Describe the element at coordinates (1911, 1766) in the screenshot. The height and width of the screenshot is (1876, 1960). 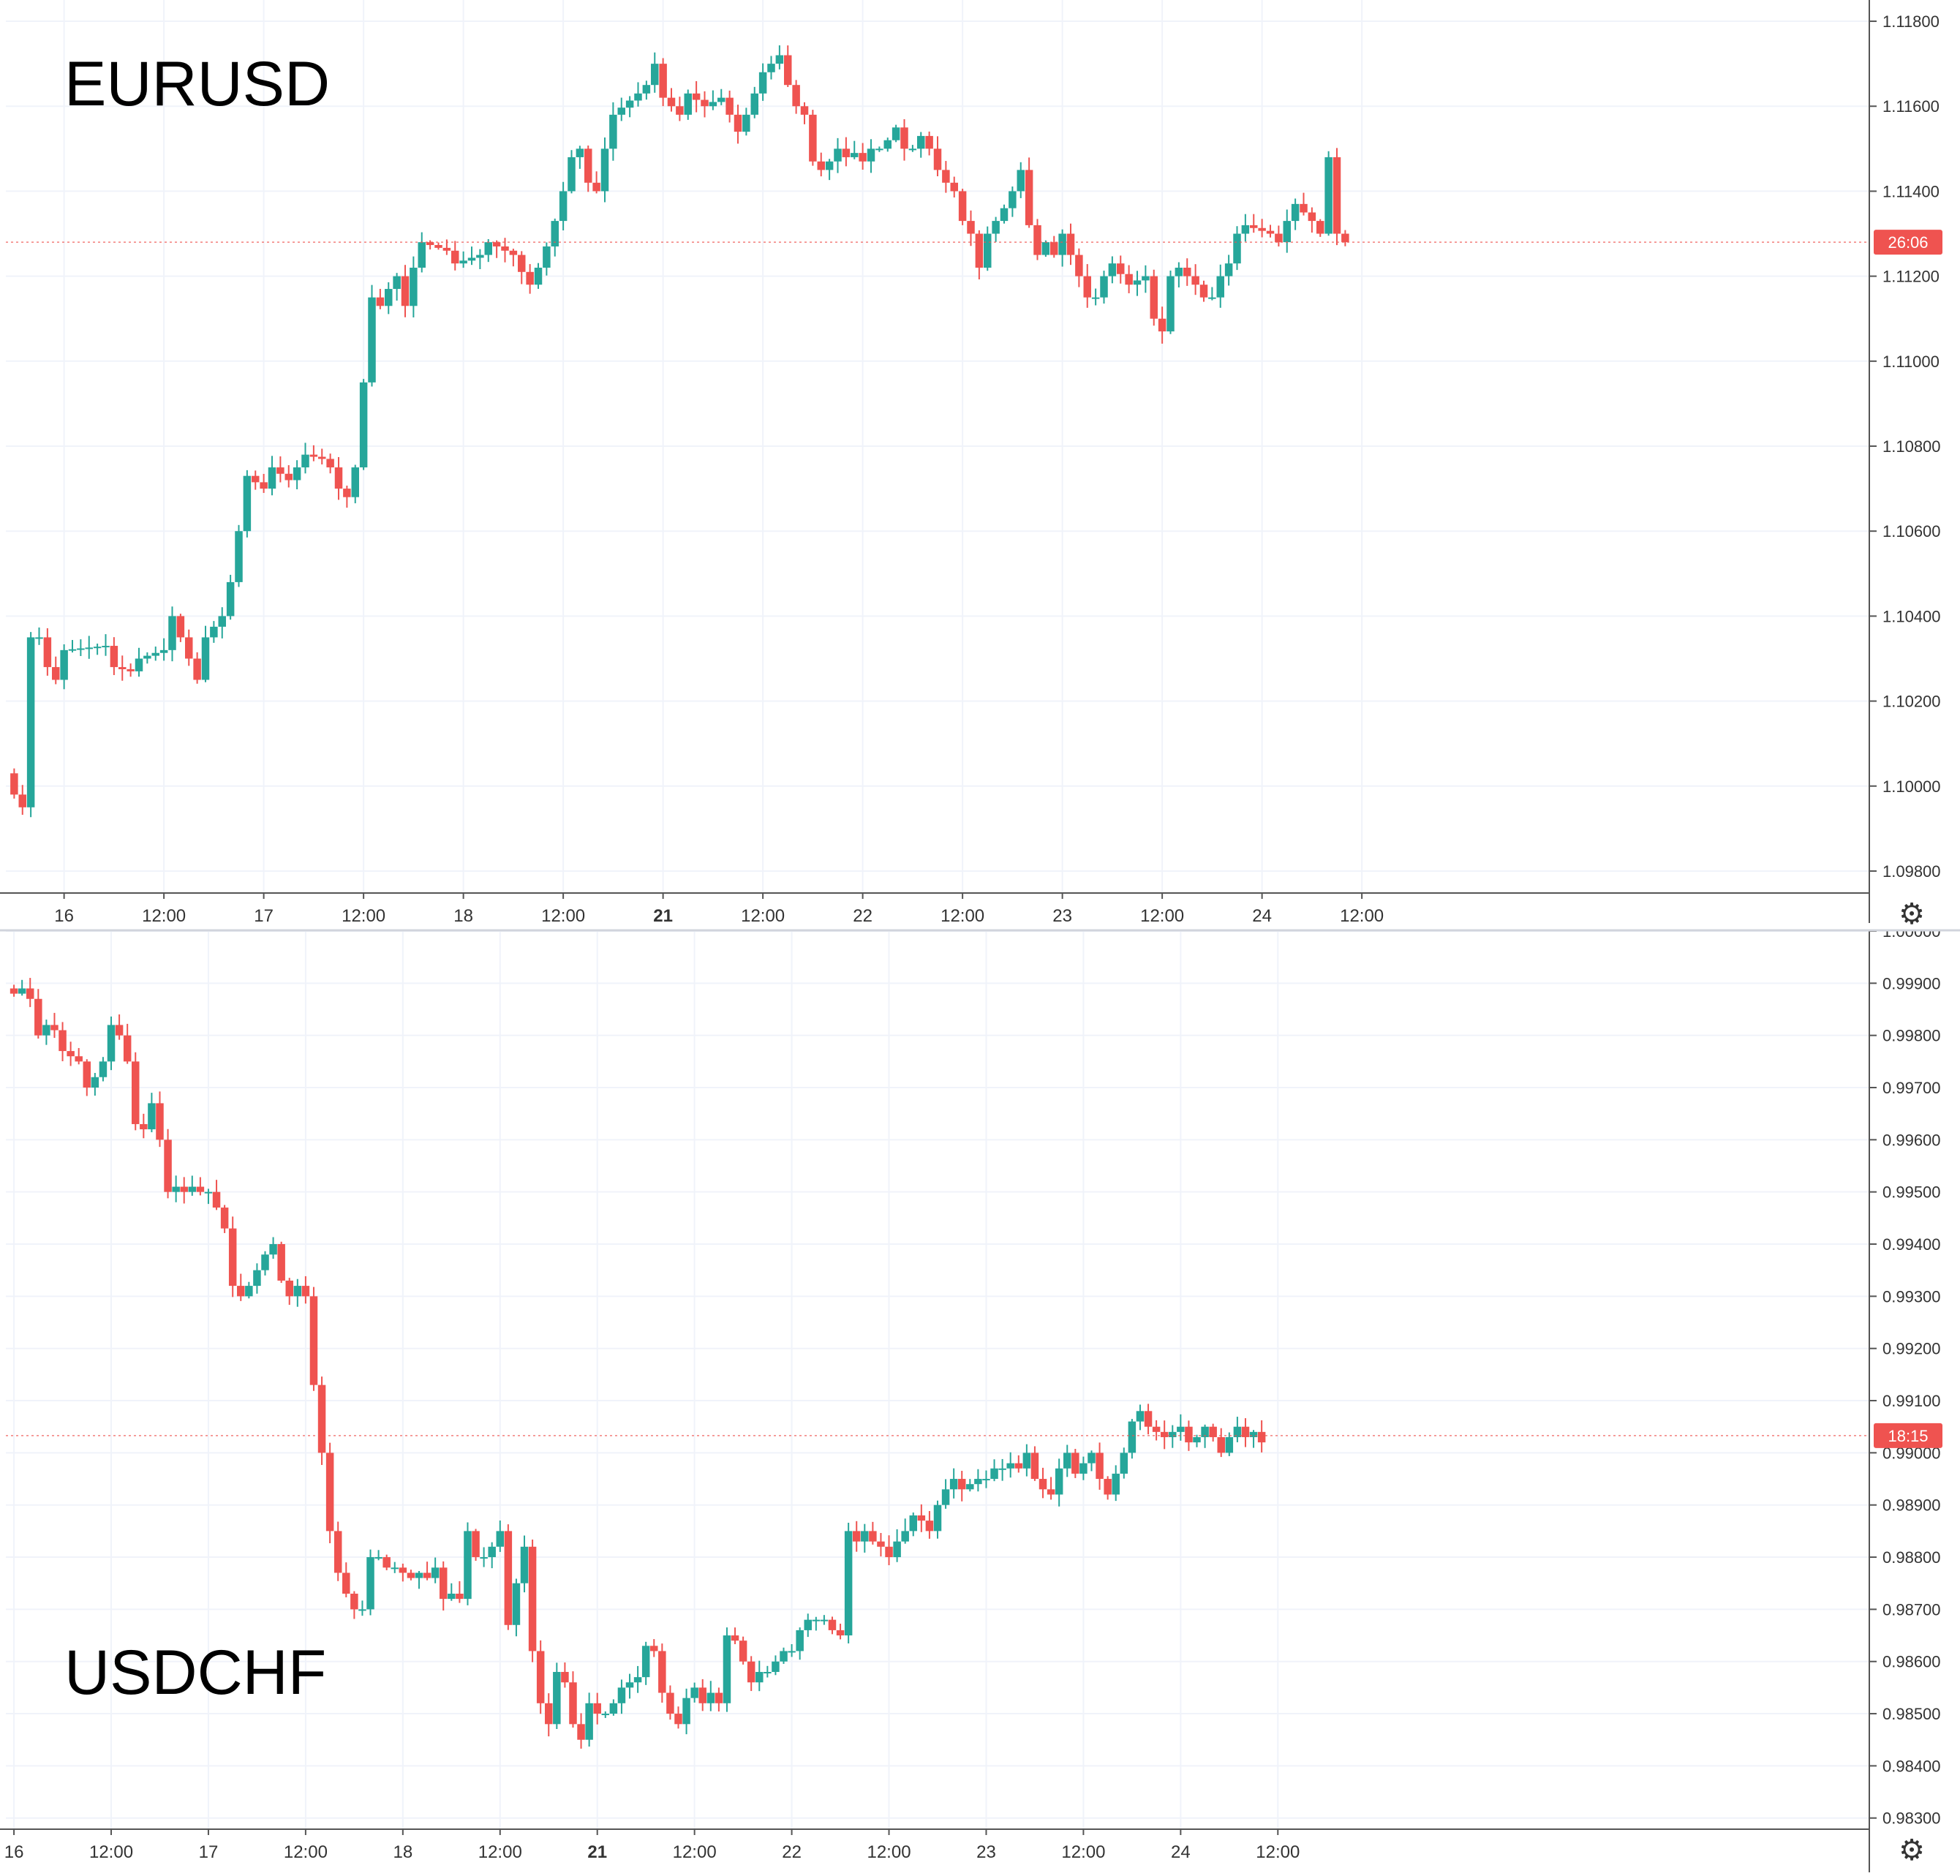
I see `price-tick-label: 0.98400` at that location.